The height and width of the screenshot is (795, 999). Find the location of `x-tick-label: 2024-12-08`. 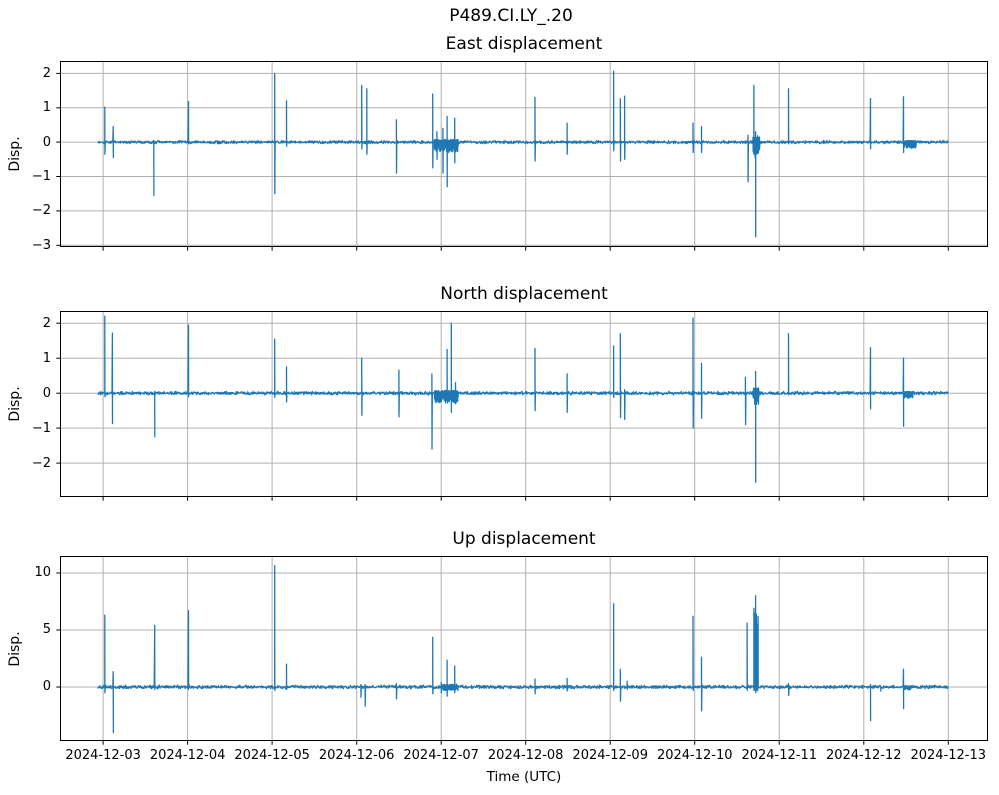

x-tick-label: 2024-12-08 is located at coordinates (525, 755).